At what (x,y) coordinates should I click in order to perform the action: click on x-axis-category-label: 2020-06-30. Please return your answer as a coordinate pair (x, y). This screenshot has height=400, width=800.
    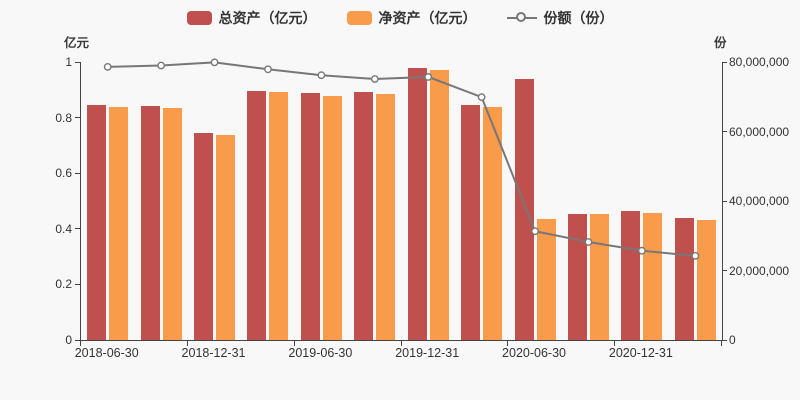
    Looking at the image, I should click on (534, 353).